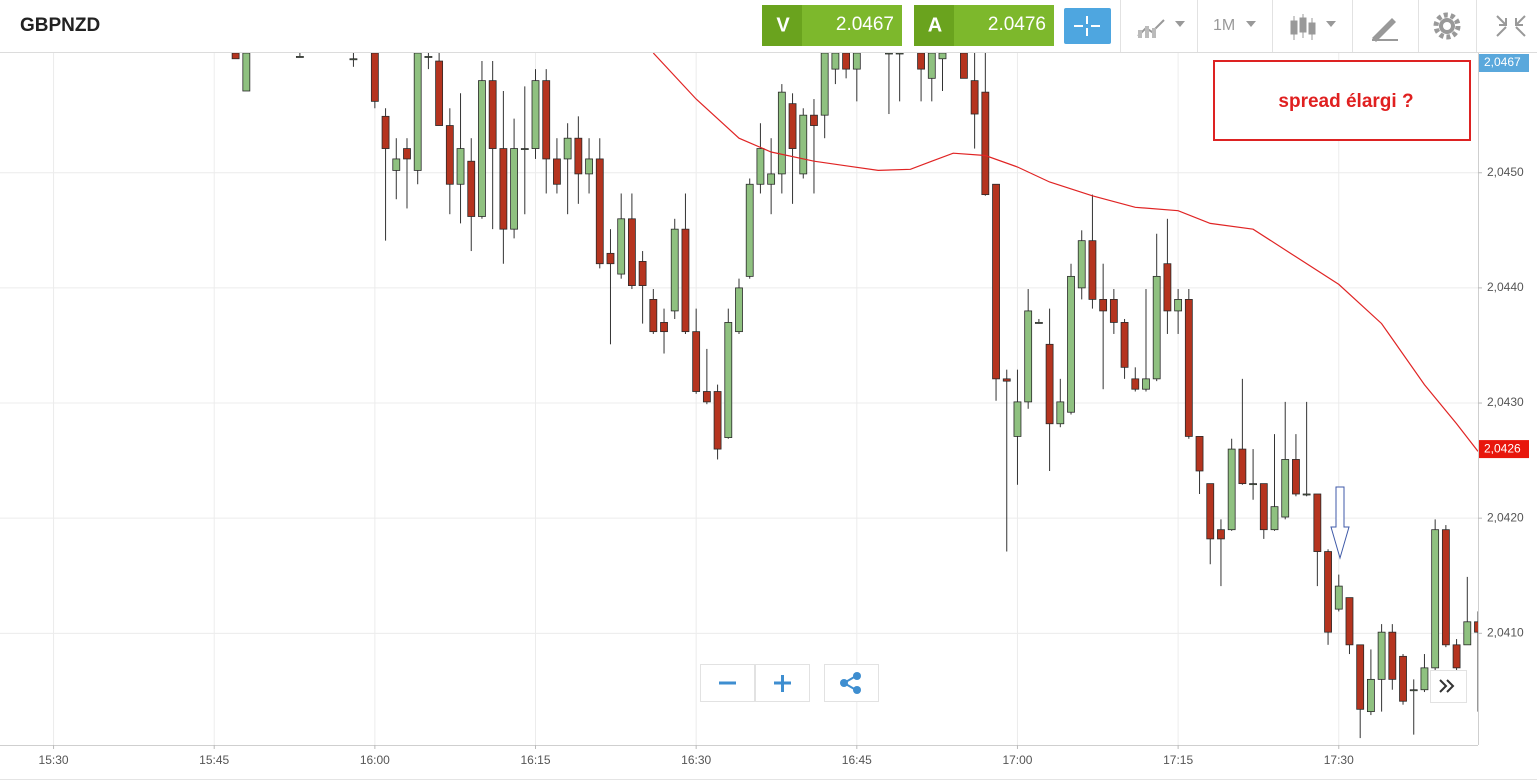 The height and width of the screenshot is (781, 1537). I want to click on indicators-button, so click(1161, 28).